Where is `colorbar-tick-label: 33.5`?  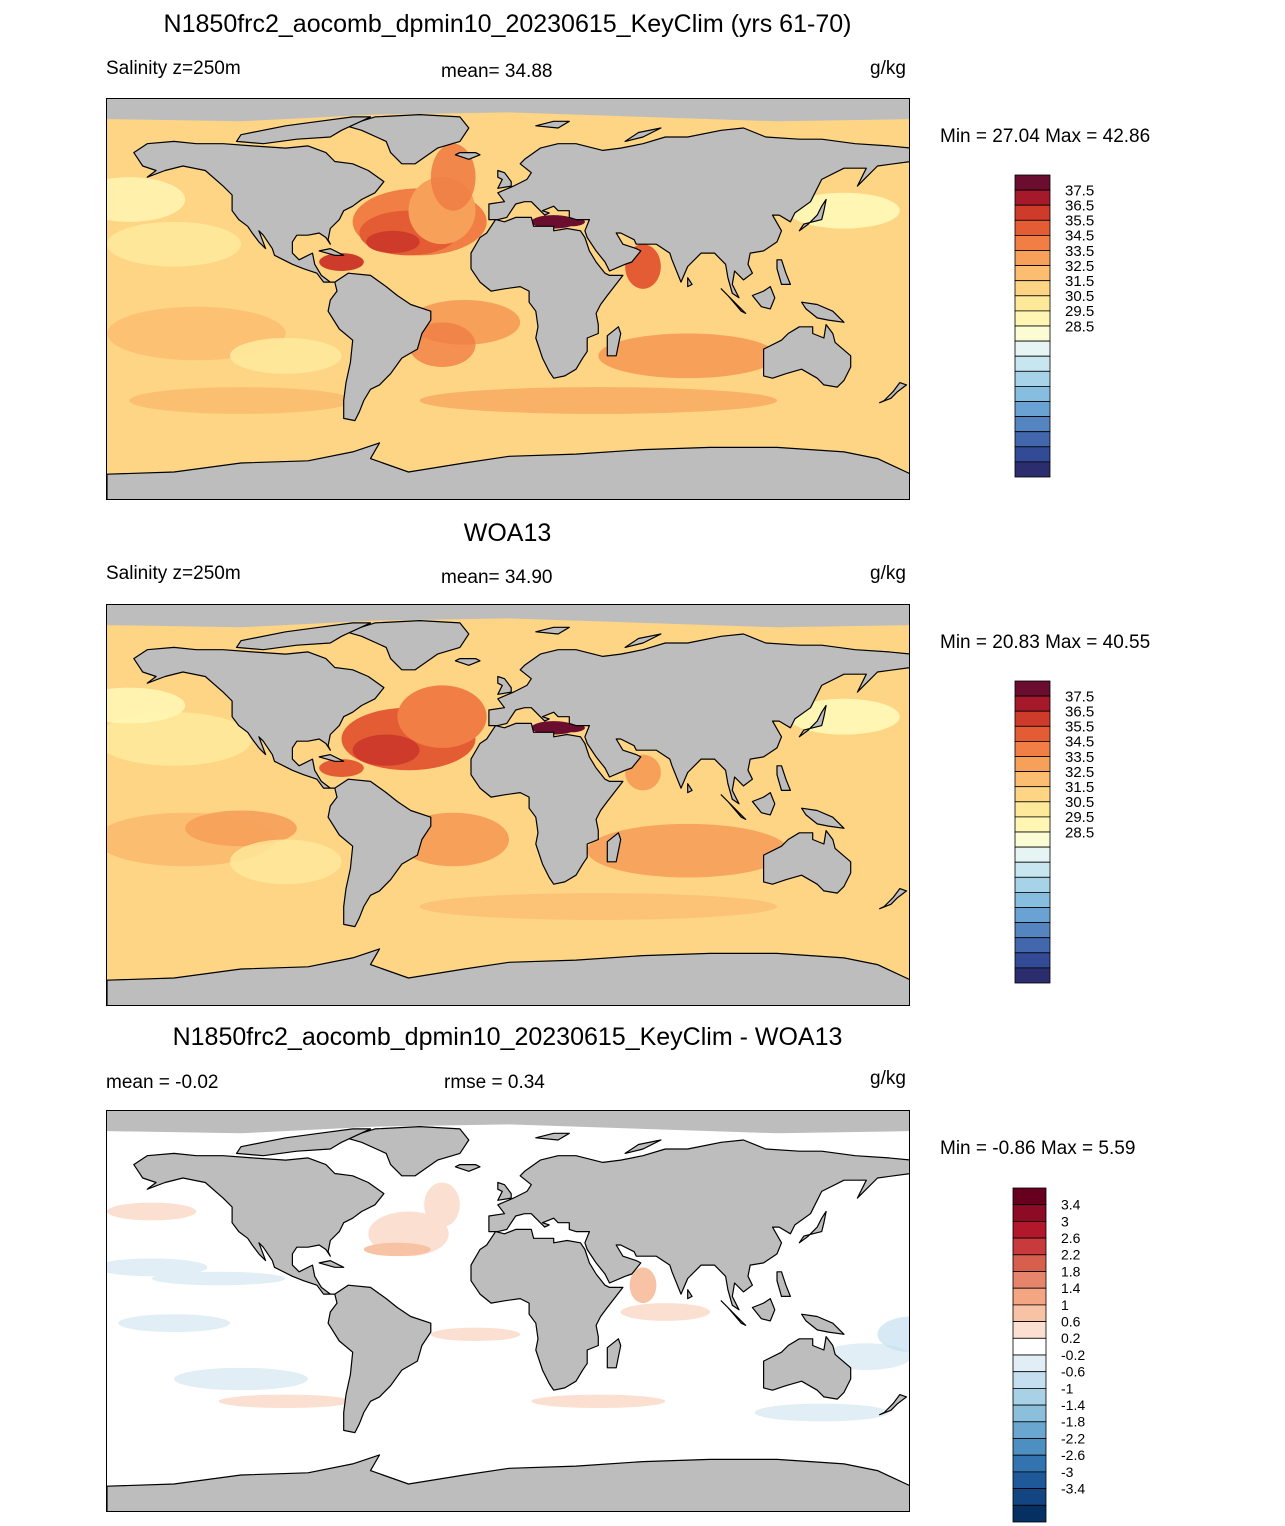 colorbar-tick-label: 33.5 is located at coordinates (1079, 251).